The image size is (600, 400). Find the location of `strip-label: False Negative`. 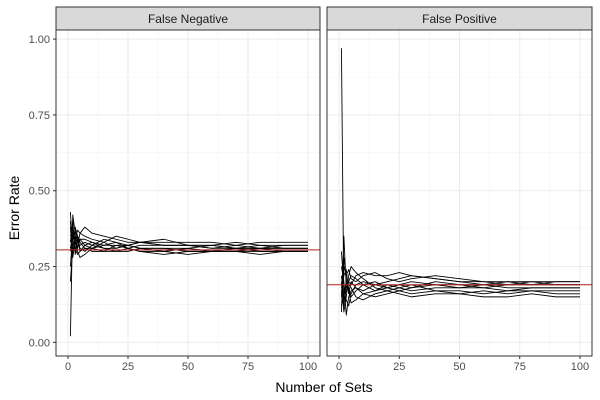

strip-label: False Negative is located at coordinates (188, 19).